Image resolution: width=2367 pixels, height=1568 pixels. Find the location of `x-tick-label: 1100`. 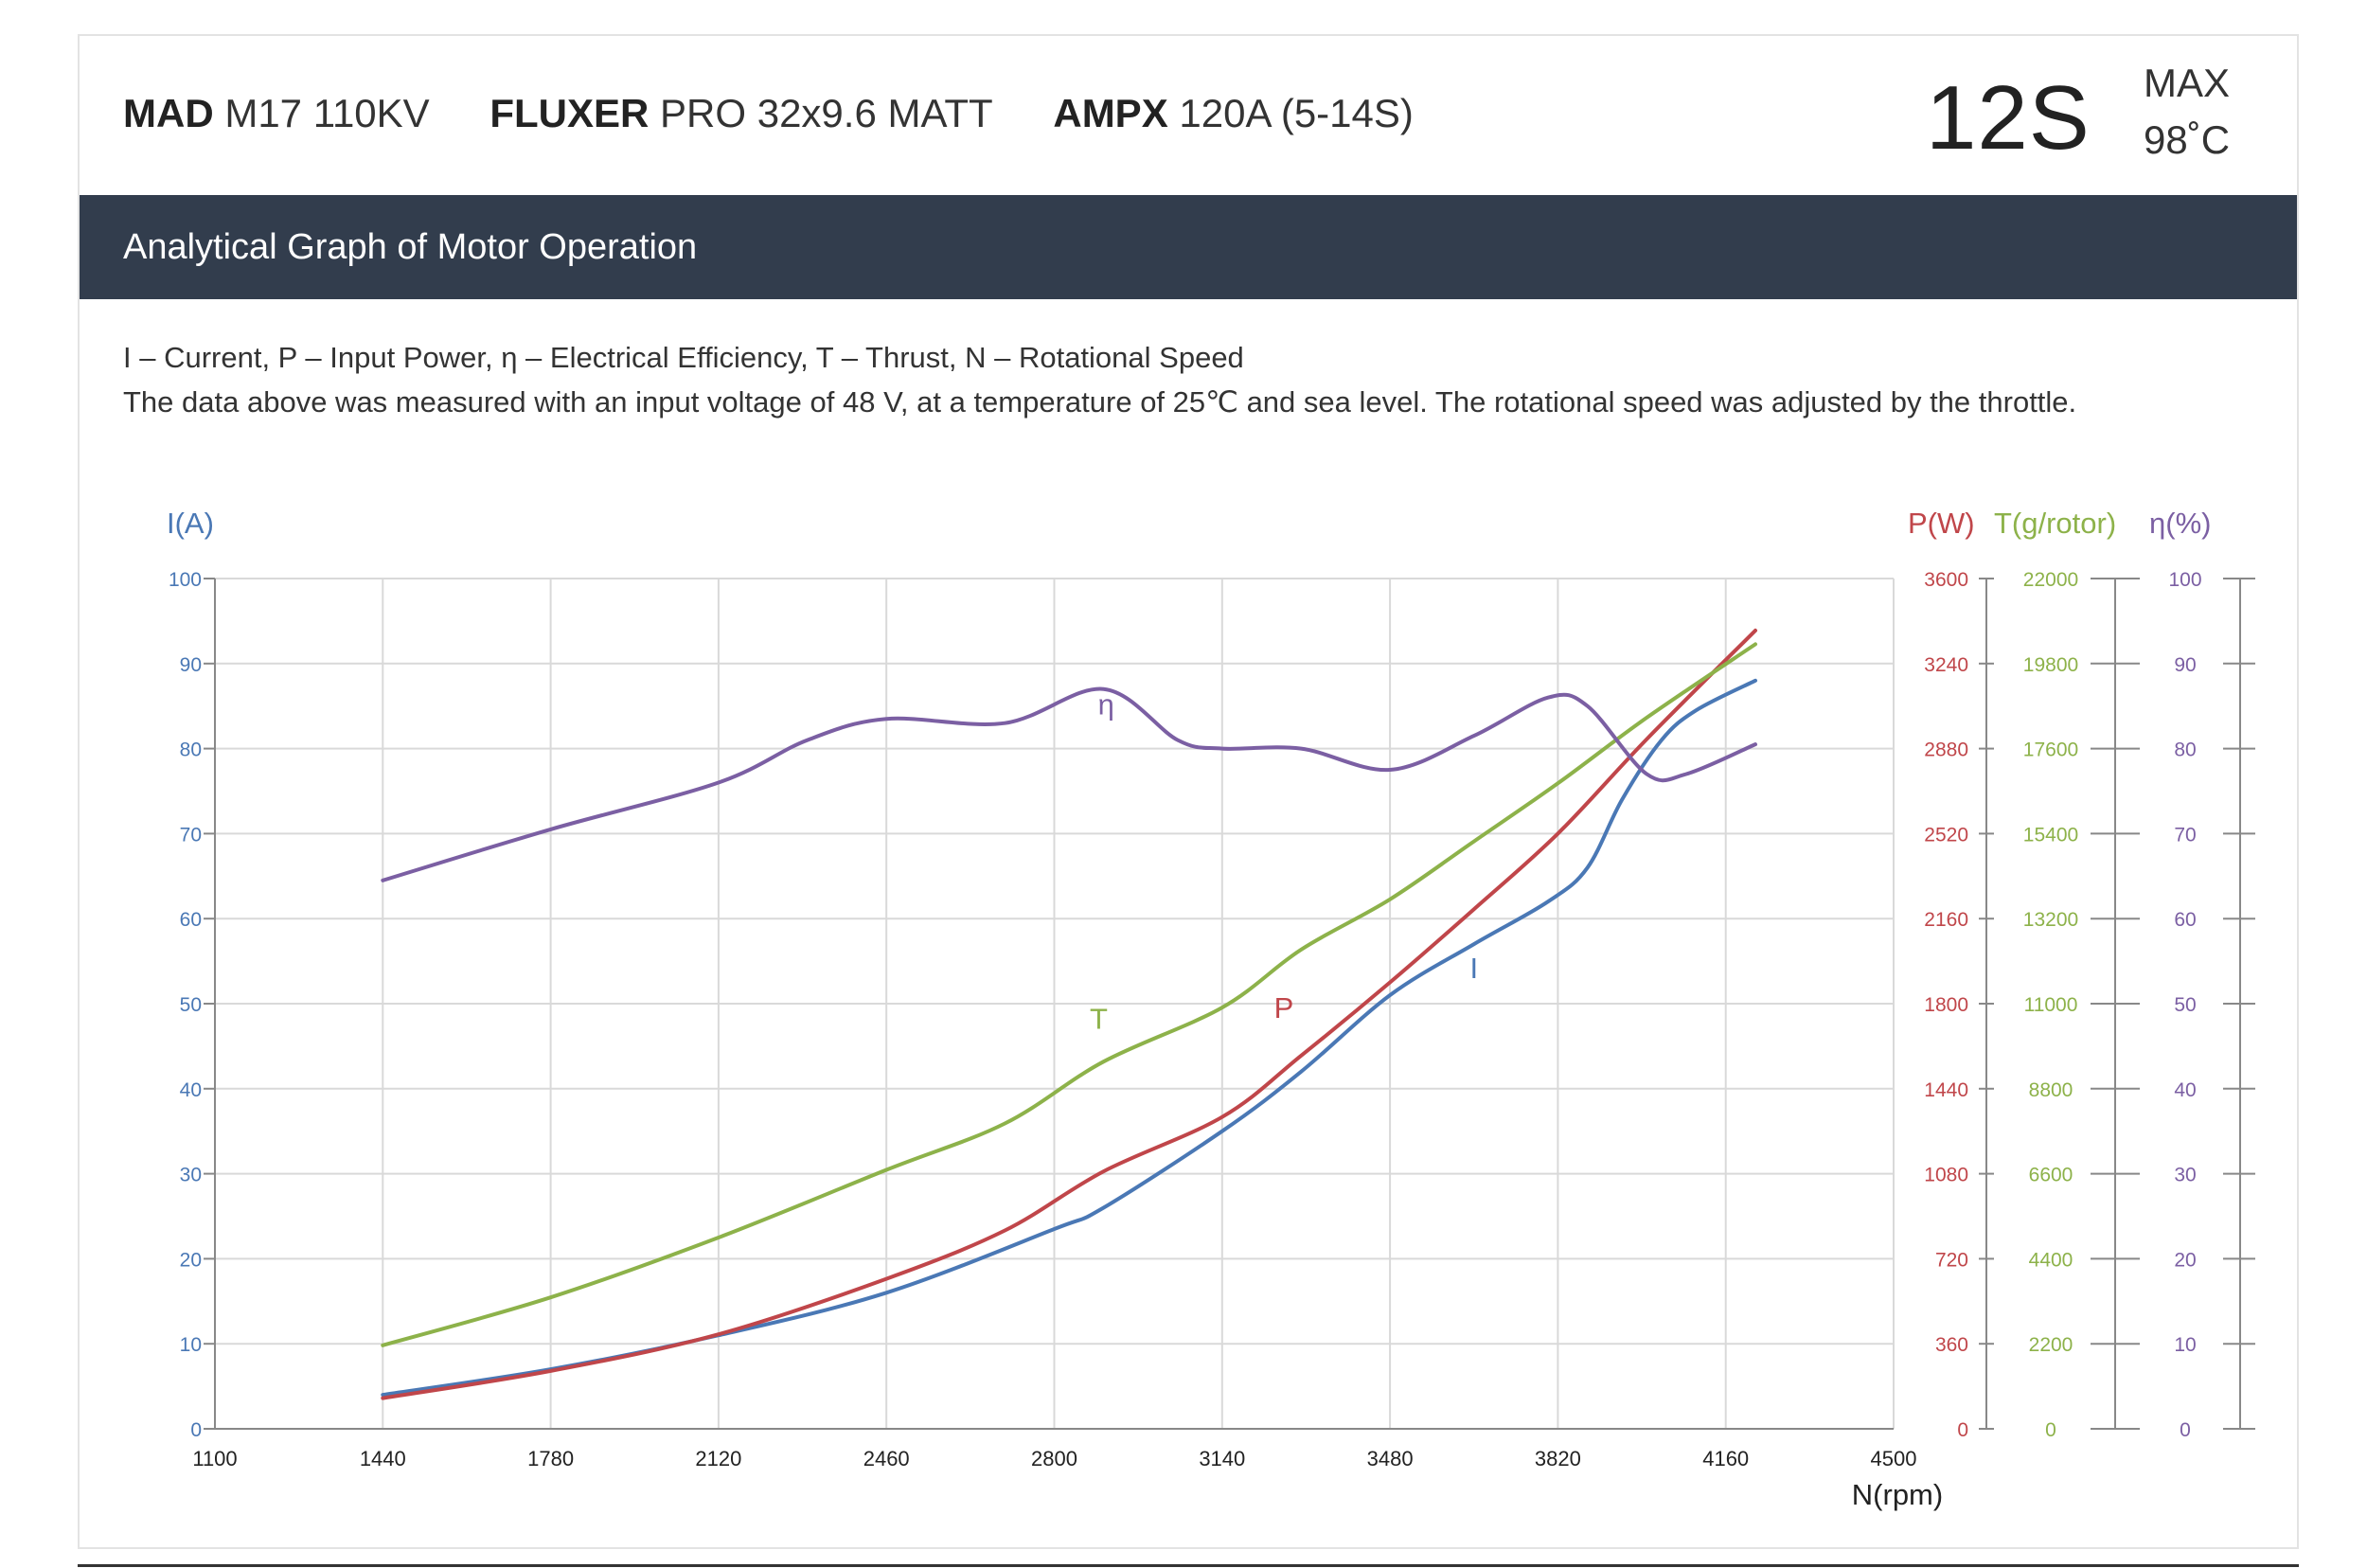

x-tick-label: 1100 is located at coordinates (214, 1458).